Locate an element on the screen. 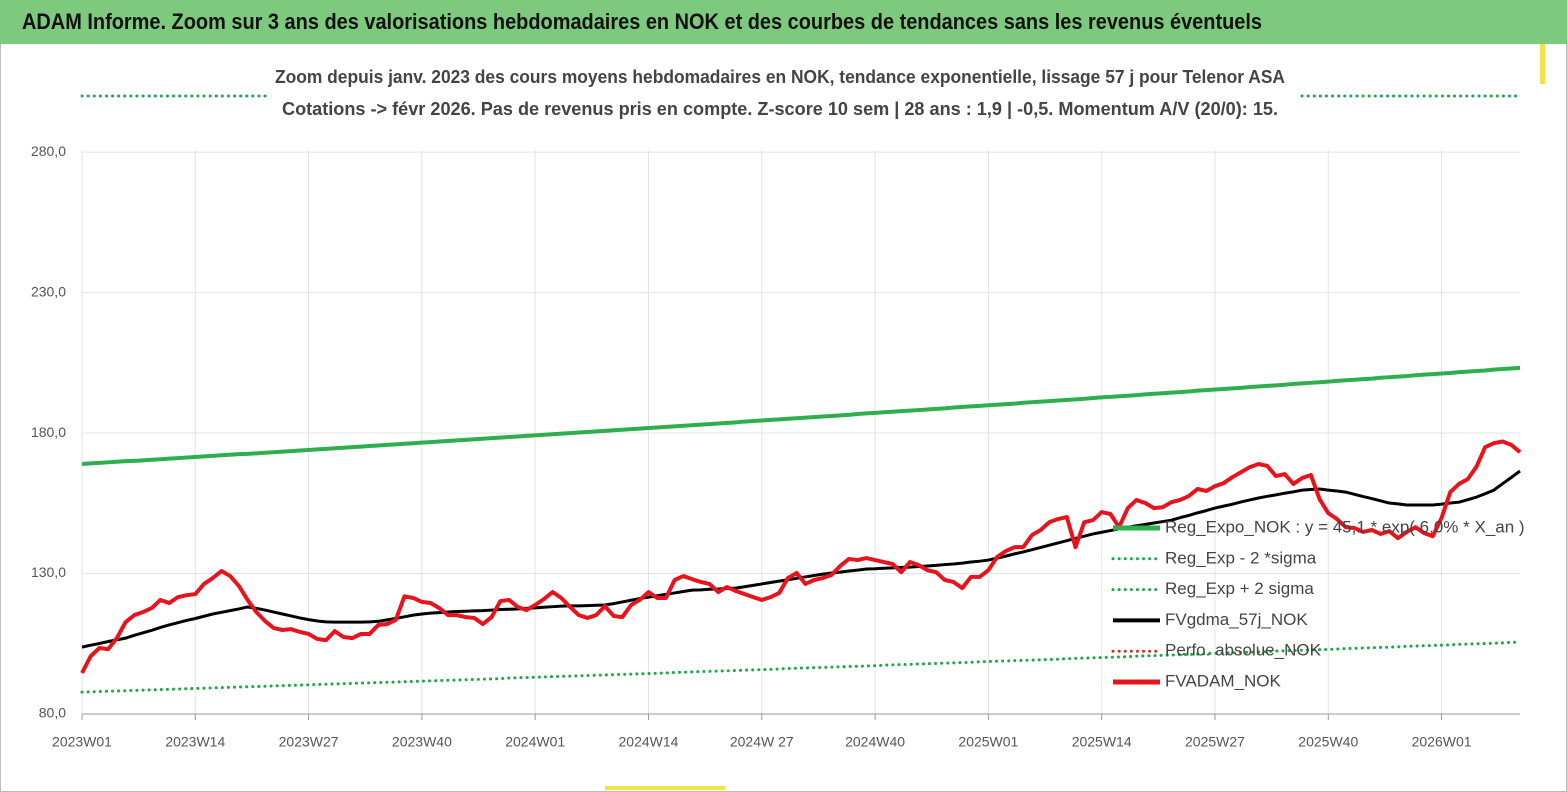 The image size is (1567, 792). x-tick-label: 2025W27 is located at coordinates (1215, 742).